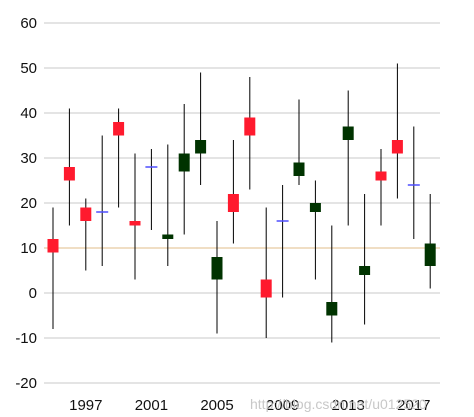  I want to click on y-tick-label: -10, so click(26, 338).